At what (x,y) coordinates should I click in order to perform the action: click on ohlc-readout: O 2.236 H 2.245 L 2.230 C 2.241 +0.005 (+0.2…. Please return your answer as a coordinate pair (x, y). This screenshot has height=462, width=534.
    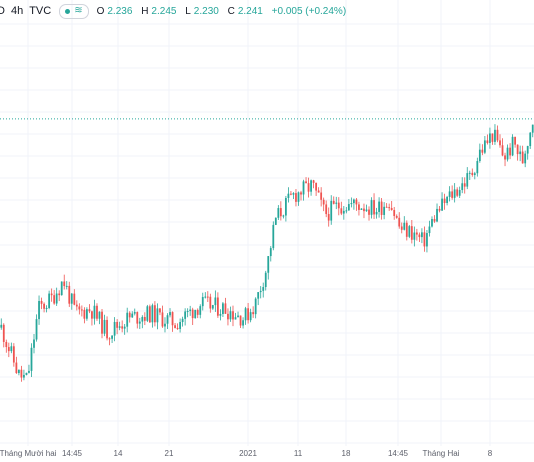
    Looking at the image, I should click on (223, 11).